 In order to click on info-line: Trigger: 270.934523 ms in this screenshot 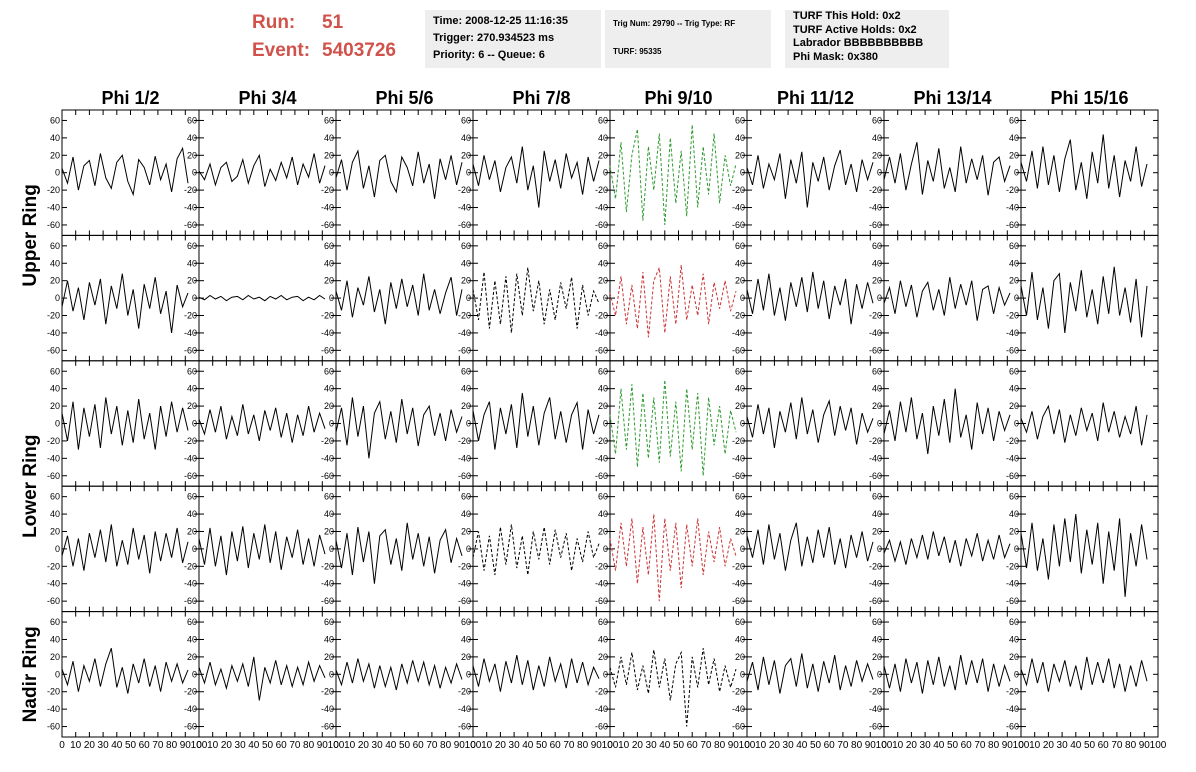, I will do `click(494, 38)`.